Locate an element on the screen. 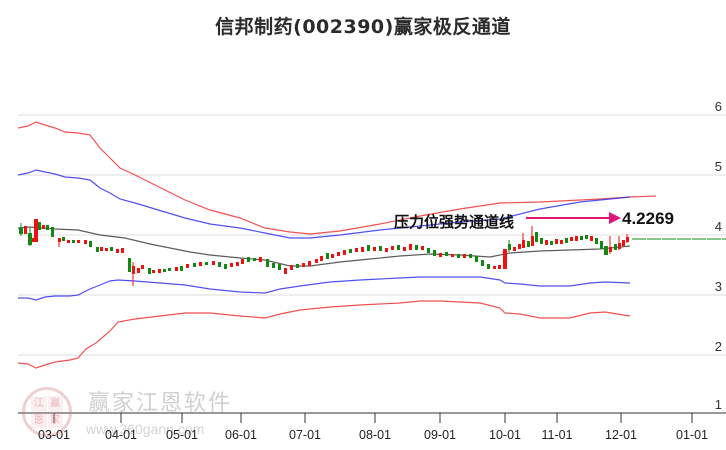  inner-lower-band is located at coordinates (324, 288).